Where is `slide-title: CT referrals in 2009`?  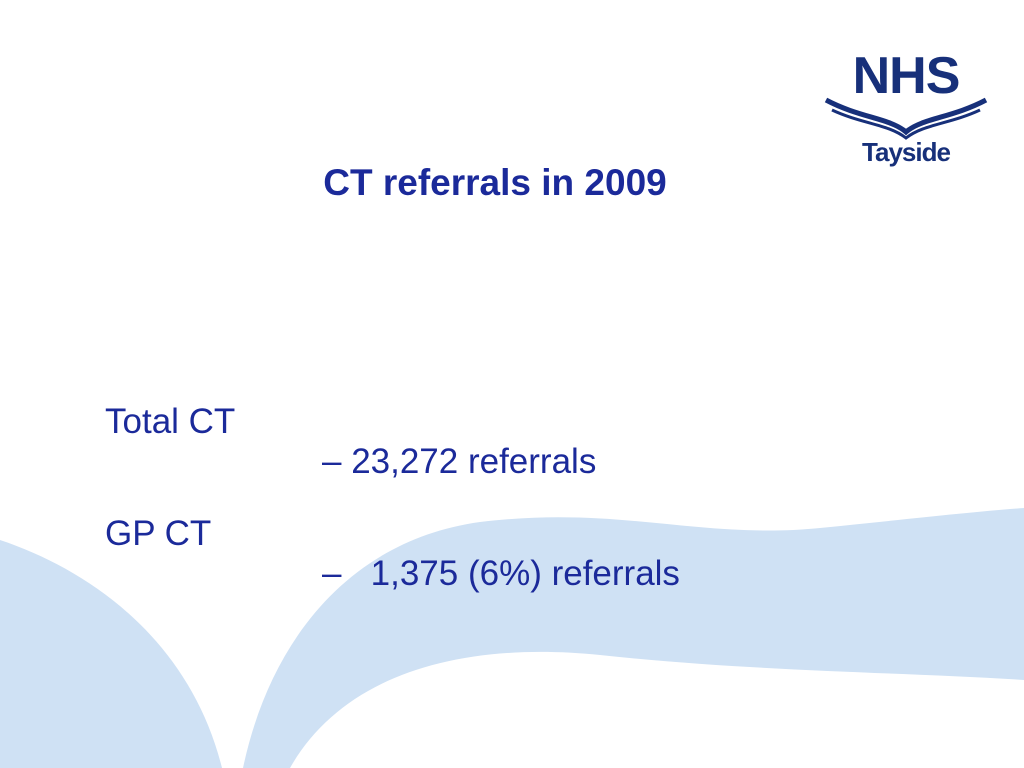
slide-title: CT referrals in 2009 is located at coordinates (495, 182).